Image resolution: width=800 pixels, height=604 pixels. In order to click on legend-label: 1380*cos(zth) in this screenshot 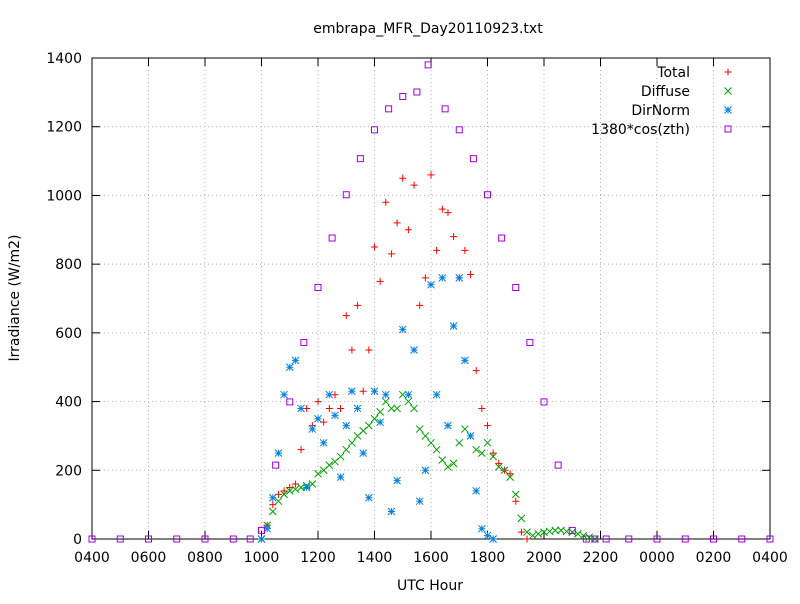, I will do `click(640, 130)`.